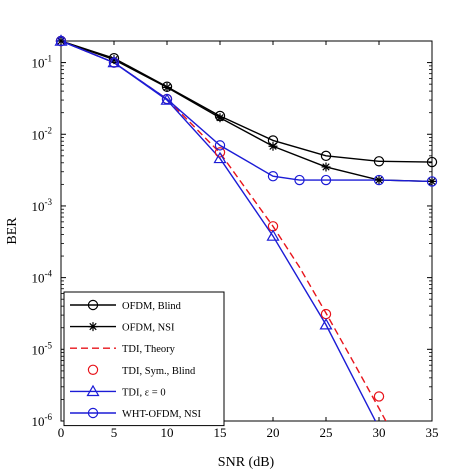  I want to click on legend-box, so click(144, 359).